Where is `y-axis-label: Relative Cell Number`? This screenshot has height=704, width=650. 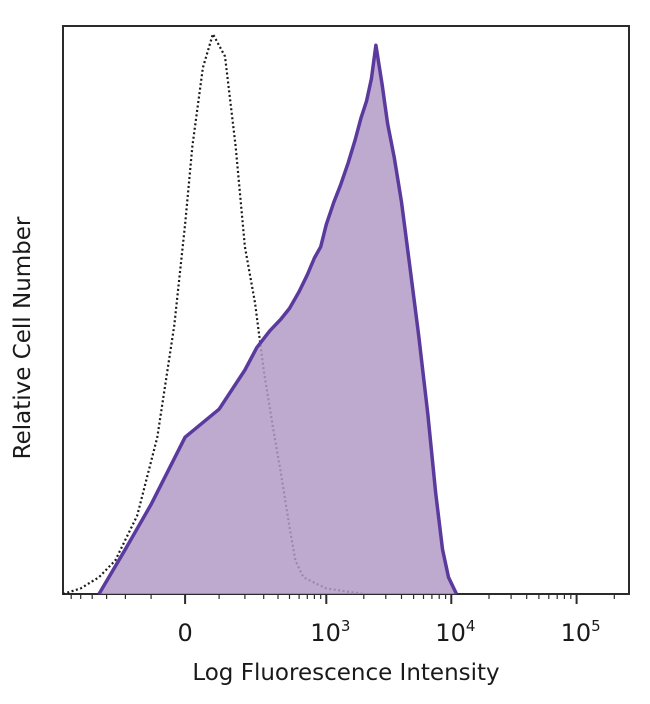 y-axis-label: Relative Cell Number is located at coordinates (23, 337).